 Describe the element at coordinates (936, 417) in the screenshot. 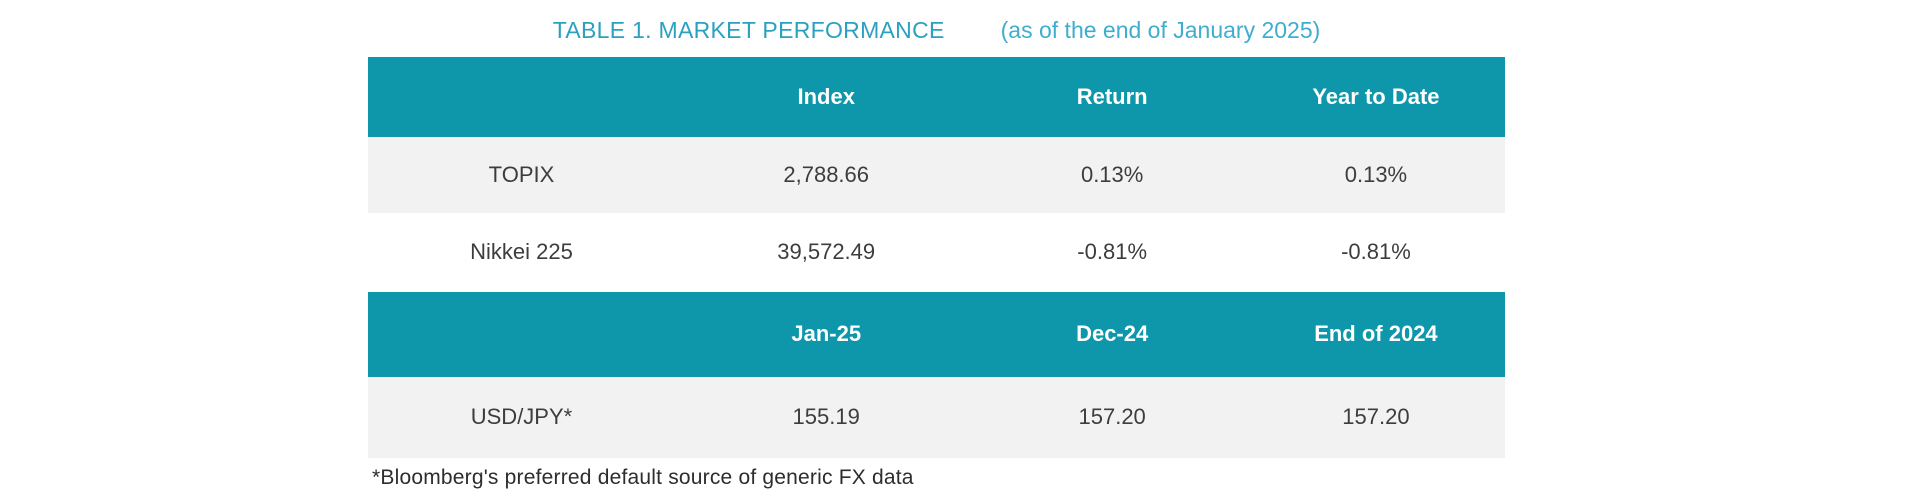

I see `table-row-usdjpy: USD/JPY* 155.19 157.20 157.20` at that location.